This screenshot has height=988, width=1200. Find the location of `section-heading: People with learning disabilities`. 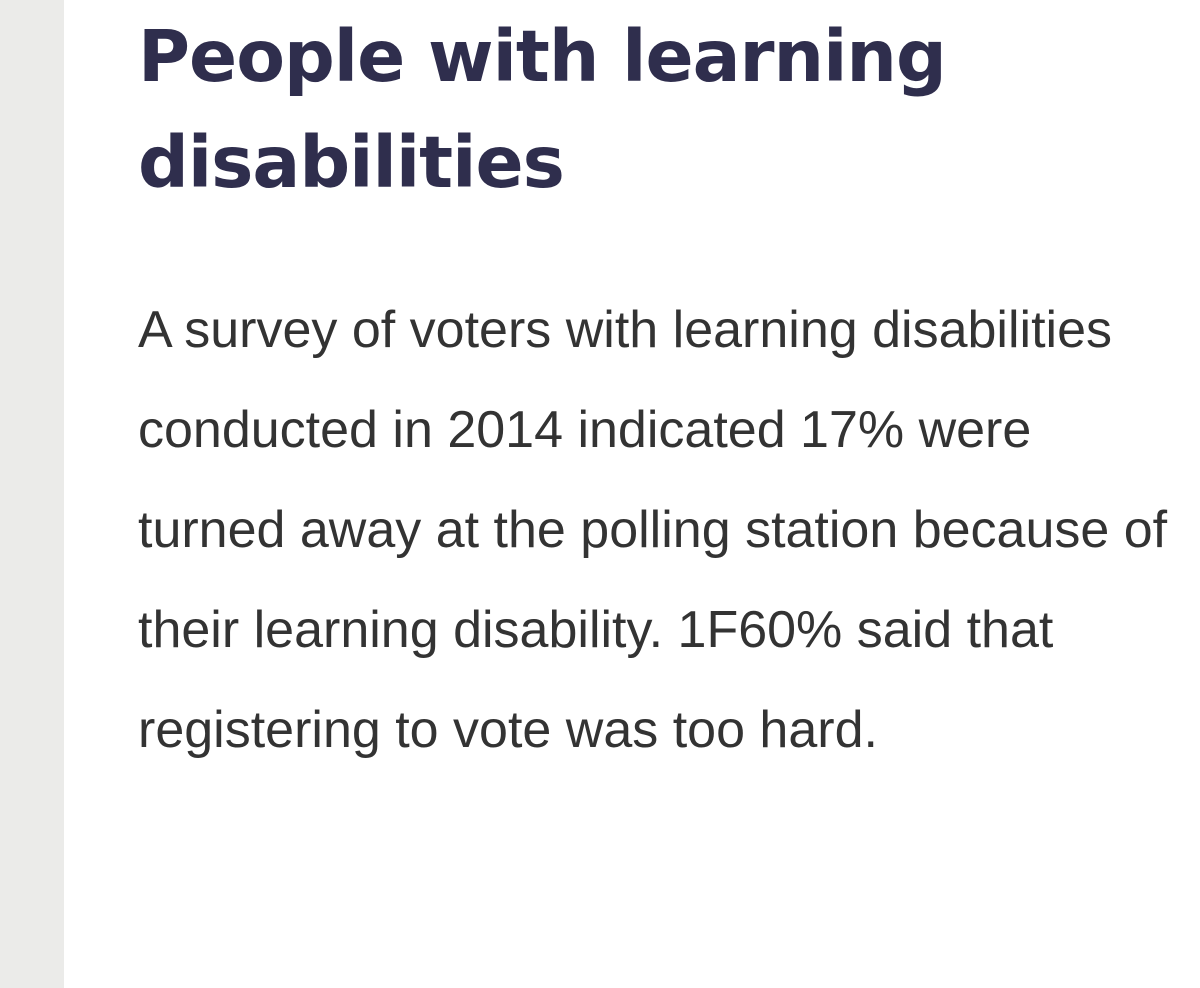

section-heading: People with learning disabilities is located at coordinates (542, 109).